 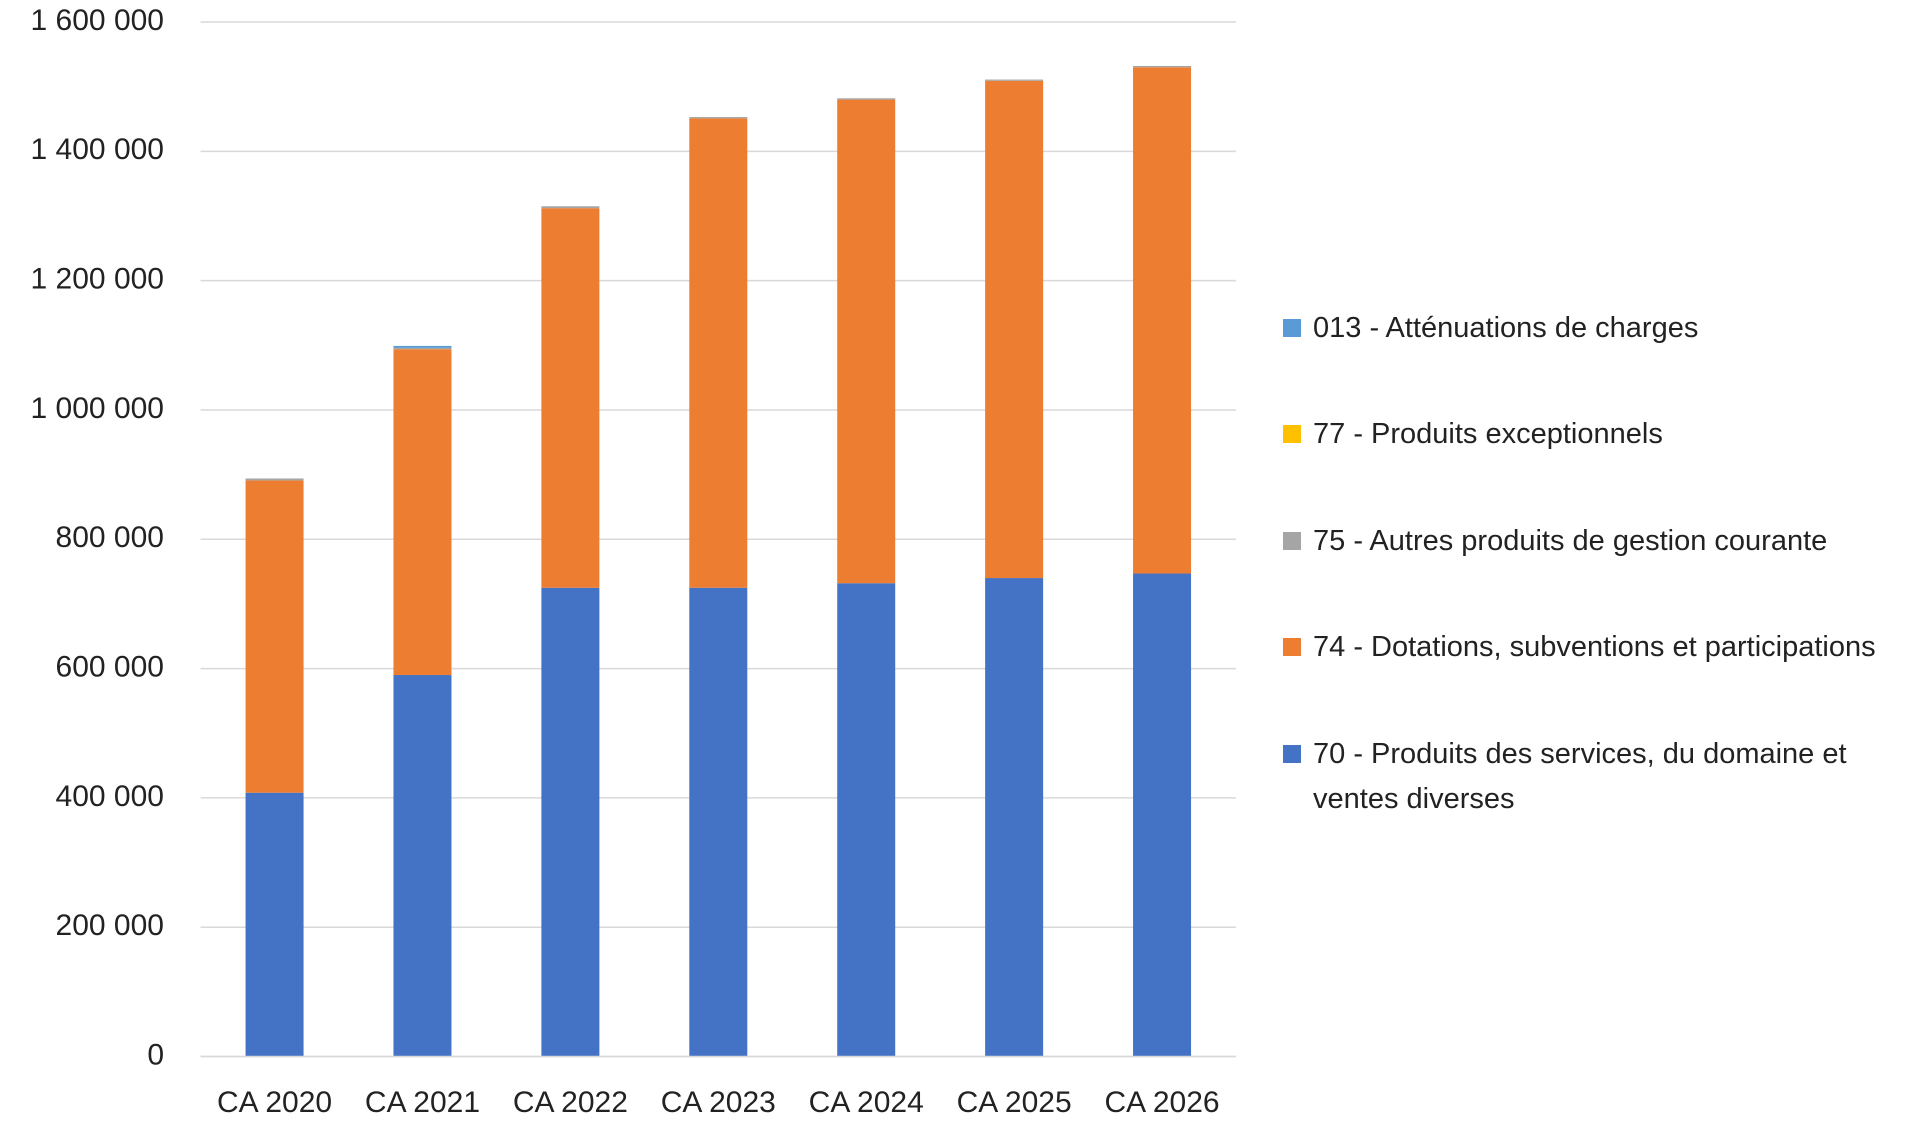 I want to click on x-tick-label: CA 2021, so click(x=422, y=1102).